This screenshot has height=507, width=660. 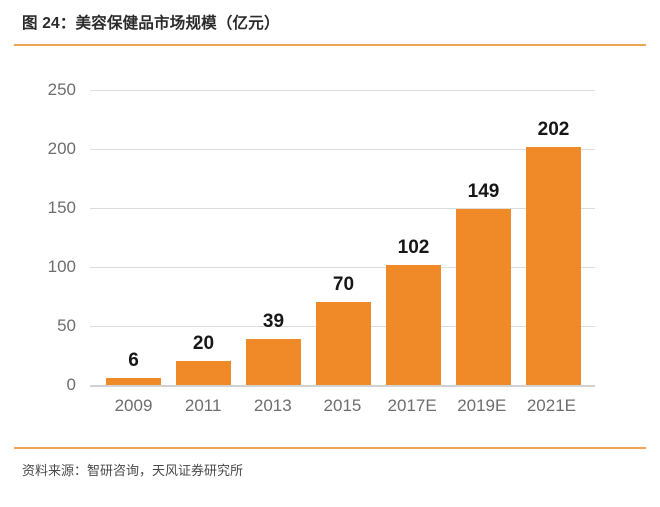 What do you see at coordinates (61, 207) in the screenshot?
I see `y-axis-tick-label: 150` at bounding box center [61, 207].